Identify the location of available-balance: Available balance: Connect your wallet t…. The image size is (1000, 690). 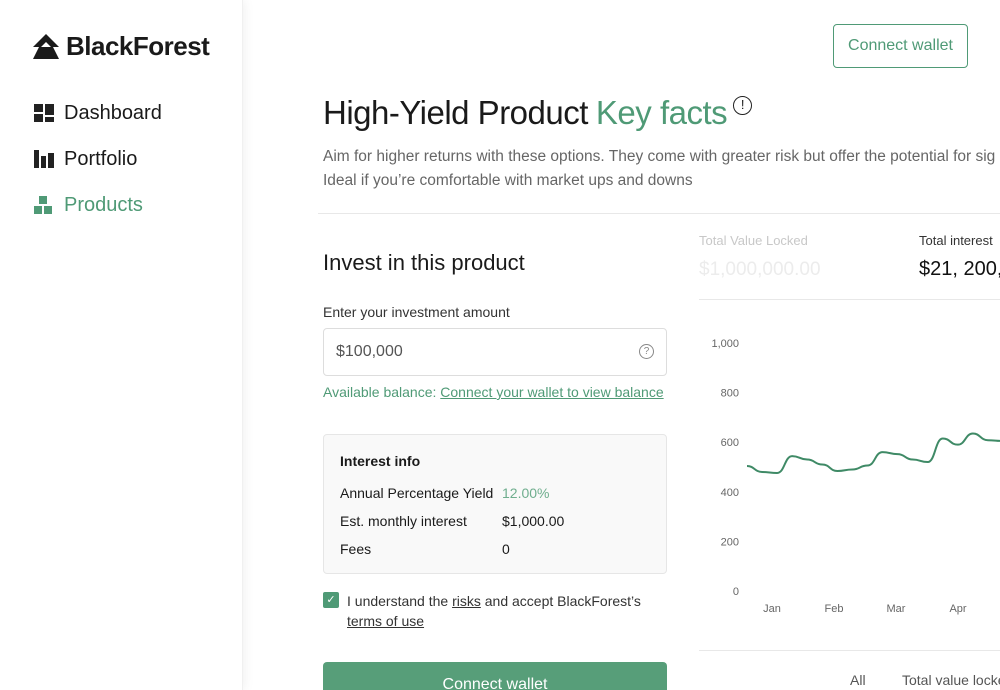
(493, 392).